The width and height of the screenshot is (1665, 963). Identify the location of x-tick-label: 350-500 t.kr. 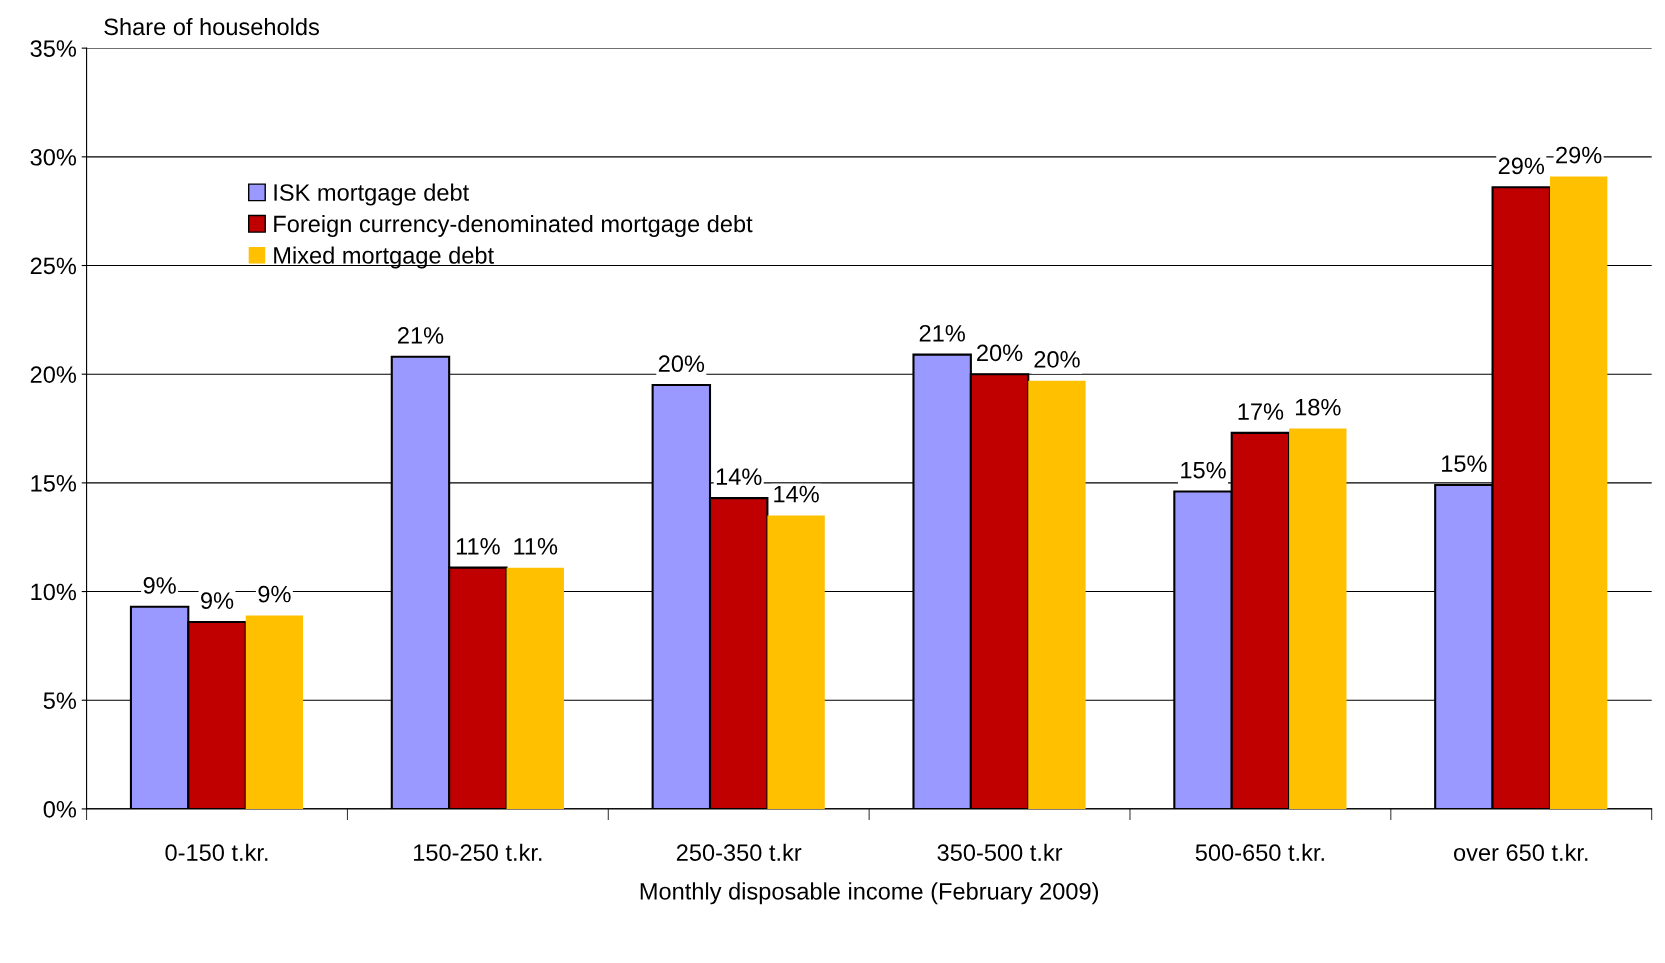
(1000, 852).